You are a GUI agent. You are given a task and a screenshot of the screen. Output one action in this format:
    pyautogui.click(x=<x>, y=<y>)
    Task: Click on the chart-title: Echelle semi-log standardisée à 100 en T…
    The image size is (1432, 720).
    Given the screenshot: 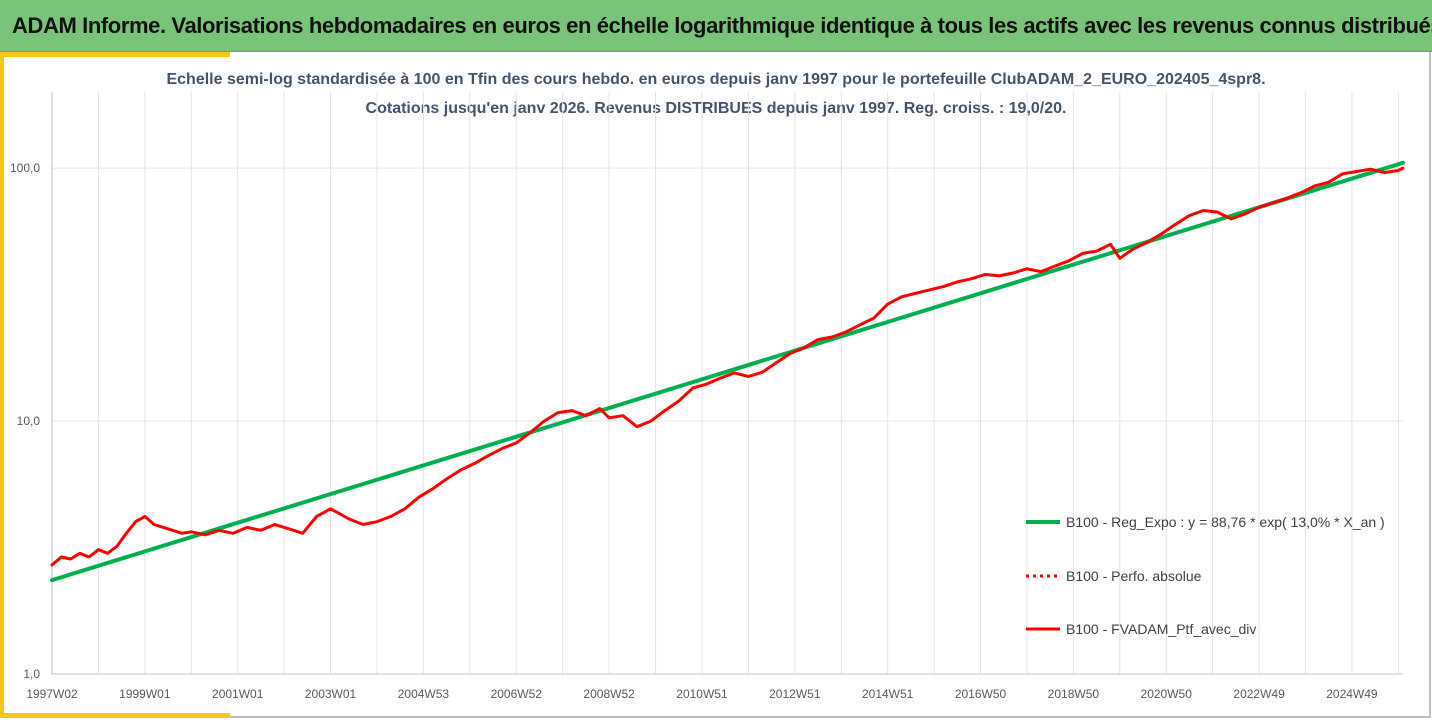 What is the action you would take?
    pyautogui.click(x=716, y=79)
    